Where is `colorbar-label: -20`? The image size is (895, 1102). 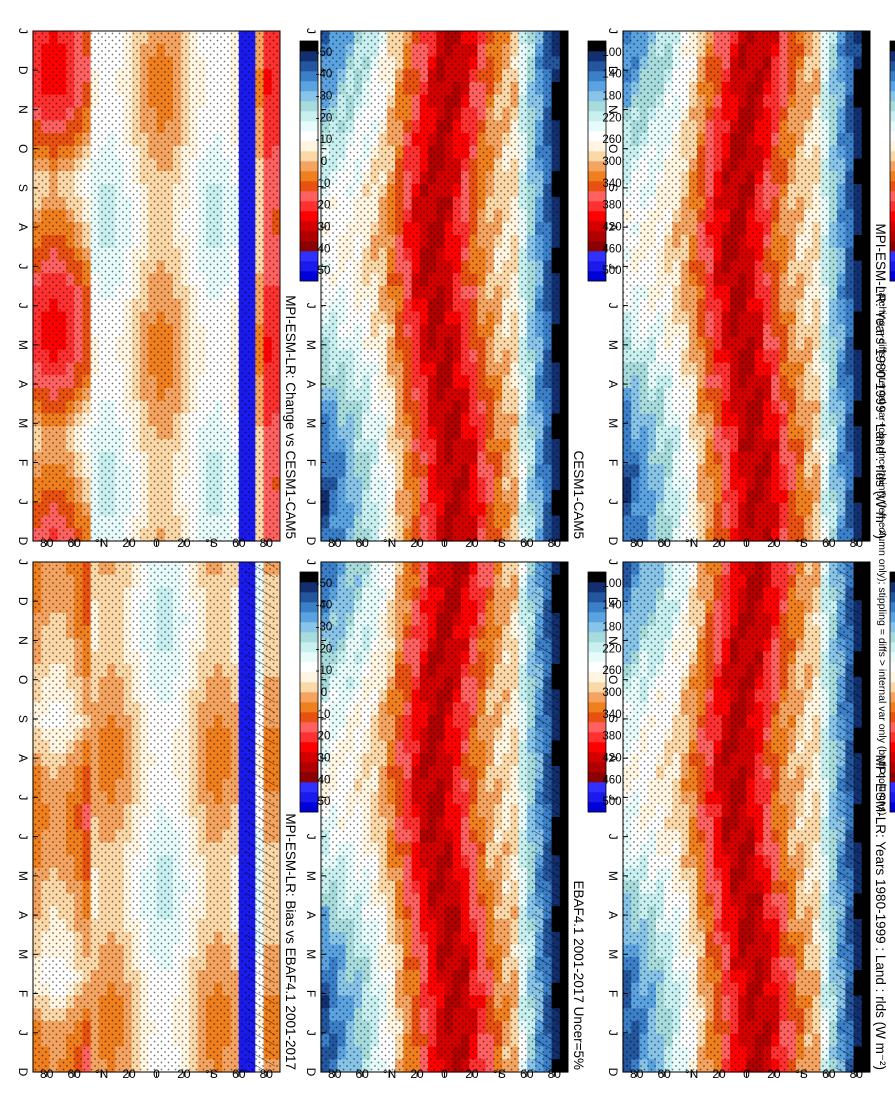 colorbar-label: -20 is located at coordinates (324, 649).